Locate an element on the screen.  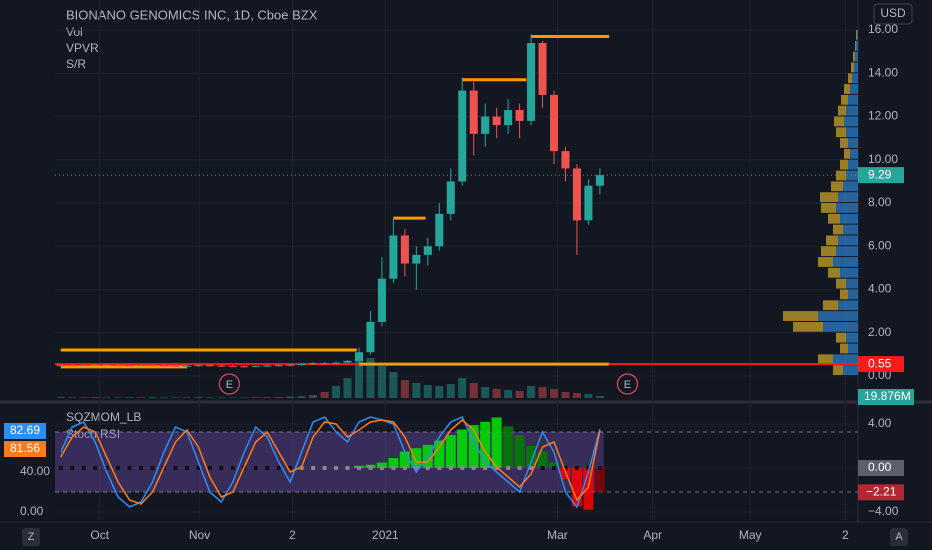
chart-title: BIONANO GENOMICS INC, 1D, Cboe BZX is located at coordinates (192, 14).